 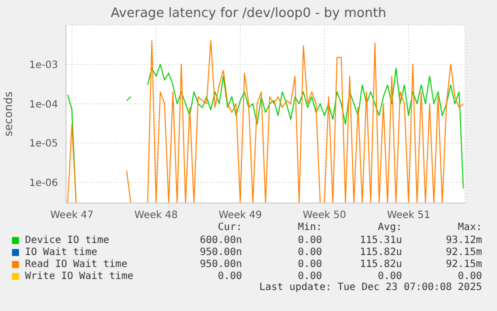 I want to click on x-tick-label: Week 50, so click(x=324, y=216).